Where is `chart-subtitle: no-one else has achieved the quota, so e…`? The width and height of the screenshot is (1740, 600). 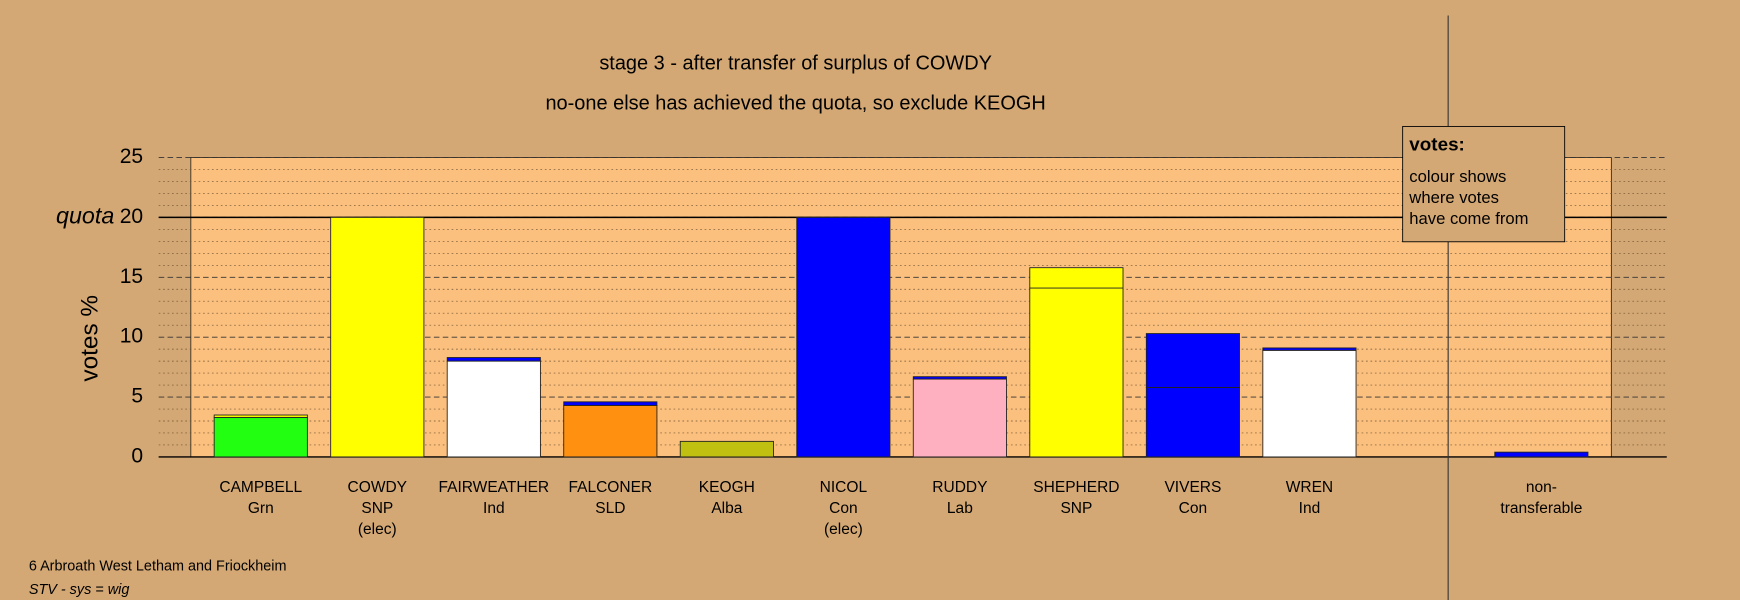
chart-subtitle: no-one else has achieved the quota, so e… is located at coordinates (795, 104).